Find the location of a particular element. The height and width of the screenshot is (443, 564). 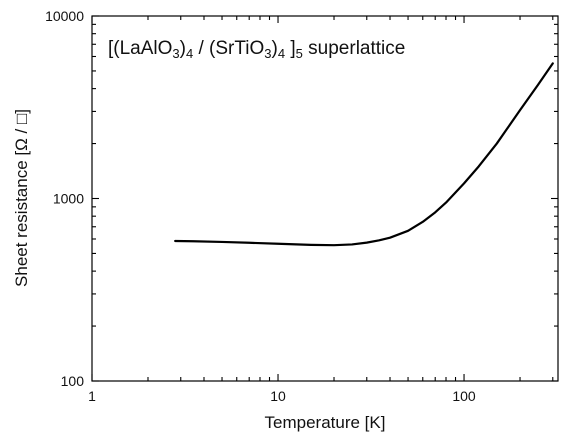

chart-title: [(LaAlO3)4 / (SrTiO3)4 ]5 superlattice is located at coordinates (256, 49).